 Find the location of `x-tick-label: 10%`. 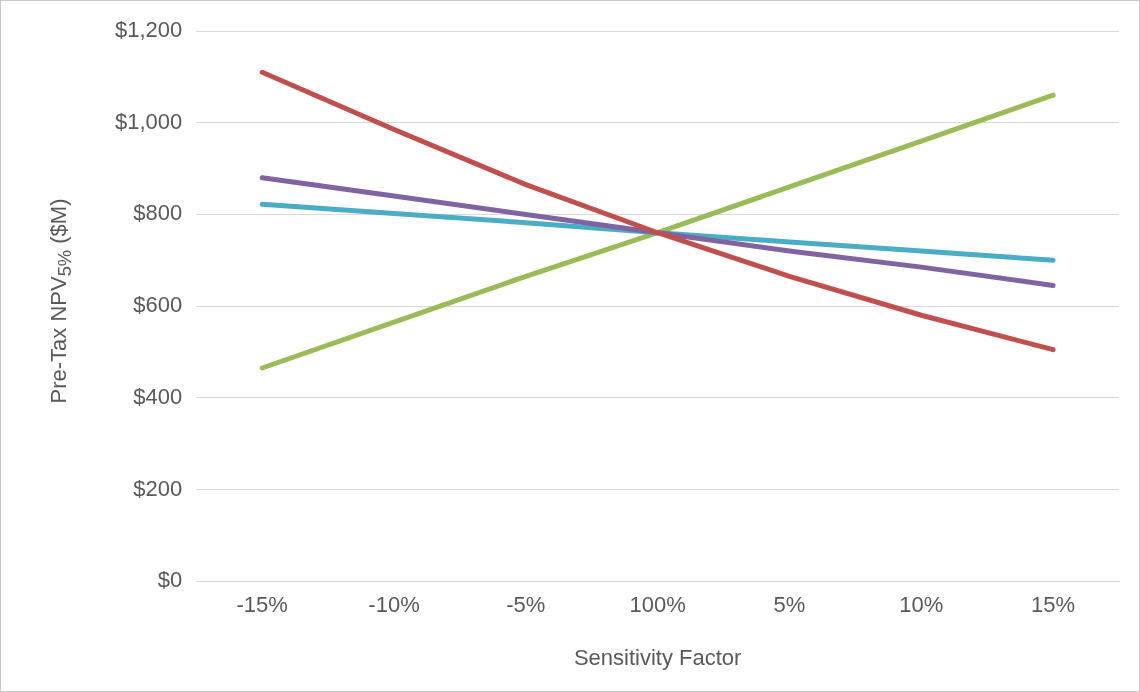

x-tick-label: 10% is located at coordinates (921, 605).